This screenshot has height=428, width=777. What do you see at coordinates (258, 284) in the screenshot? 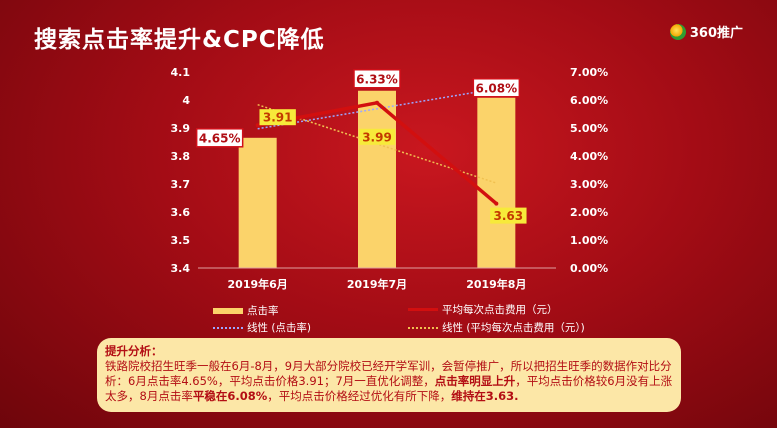
I see `x-tick-label: 2019年6月` at bounding box center [258, 284].